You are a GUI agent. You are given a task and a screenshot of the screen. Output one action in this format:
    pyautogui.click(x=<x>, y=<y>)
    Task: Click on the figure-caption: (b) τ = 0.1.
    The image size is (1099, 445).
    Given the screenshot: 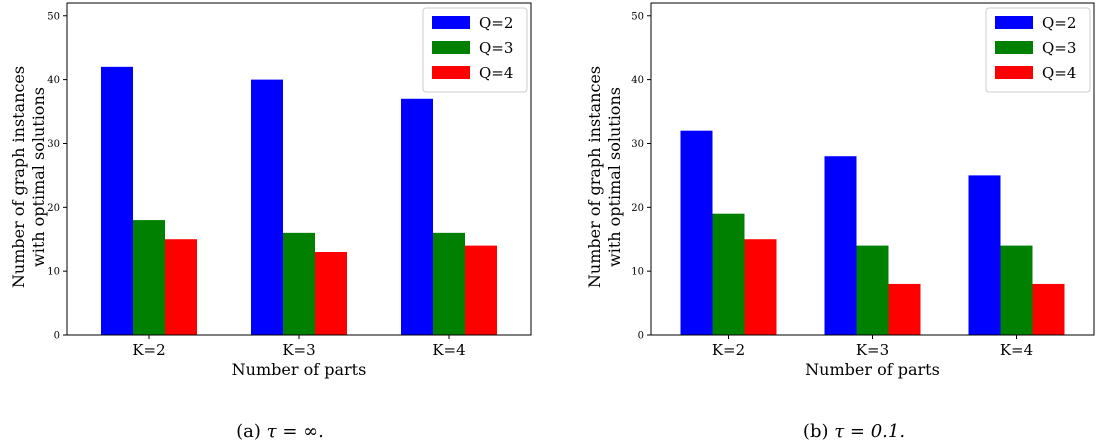 What is the action you would take?
    pyautogui.click(x=854, y=431)
    